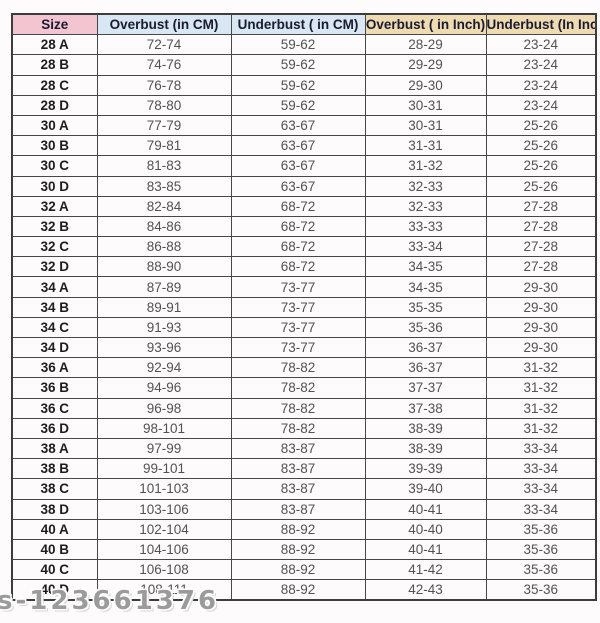 Image resolution: width=600 pixels, height=623 pixels. What do you see at coordinates (164, 448) in the screenshot?
I see `overbust-cm-cell: 97-99` at bounding box center [164, 448].